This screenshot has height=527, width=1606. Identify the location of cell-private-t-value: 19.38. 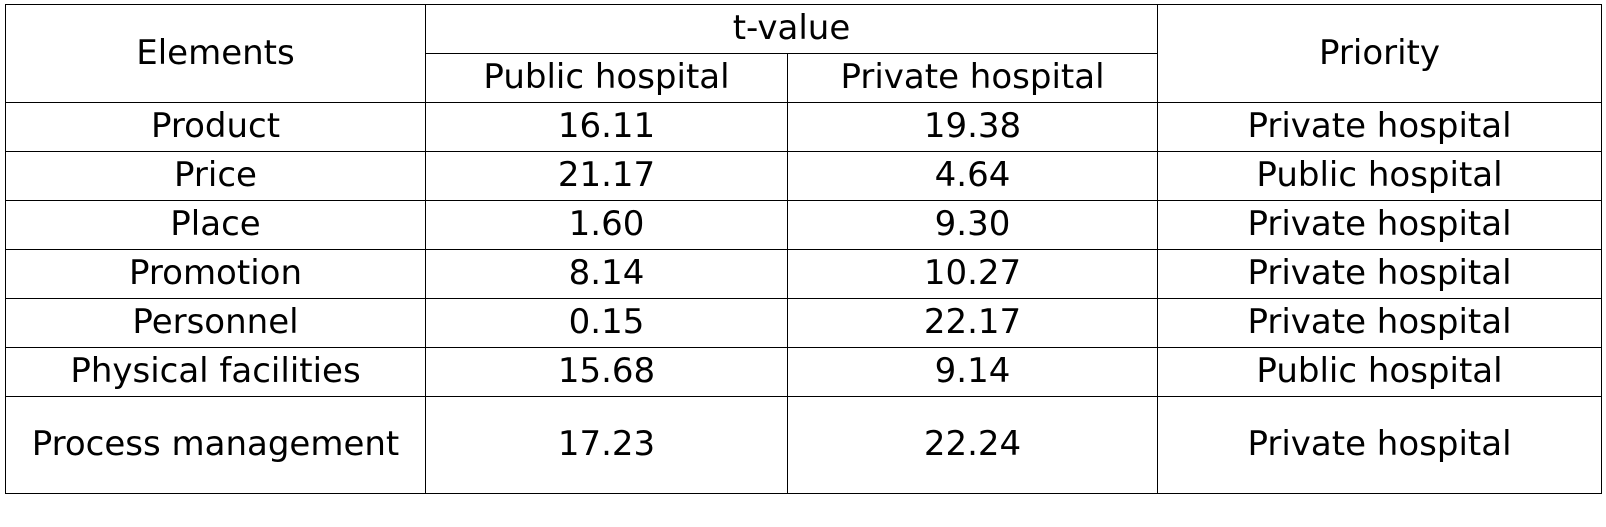
(972, 127).